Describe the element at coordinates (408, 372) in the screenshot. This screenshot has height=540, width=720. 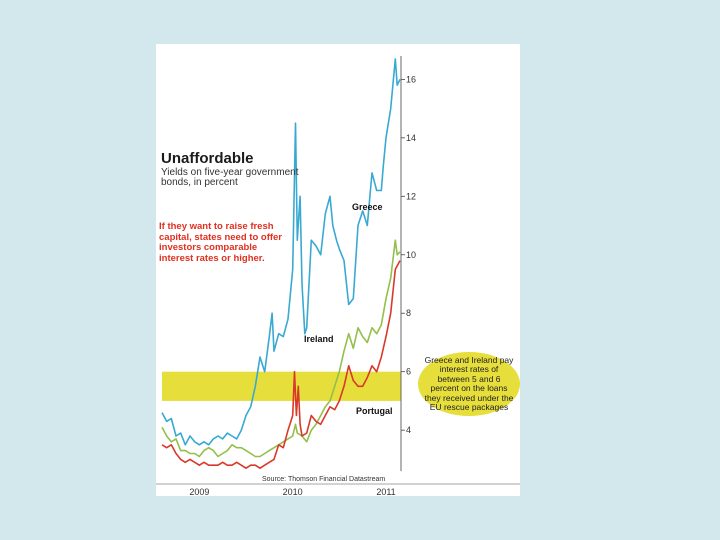
I see `y-tick-label: 6` at that location.